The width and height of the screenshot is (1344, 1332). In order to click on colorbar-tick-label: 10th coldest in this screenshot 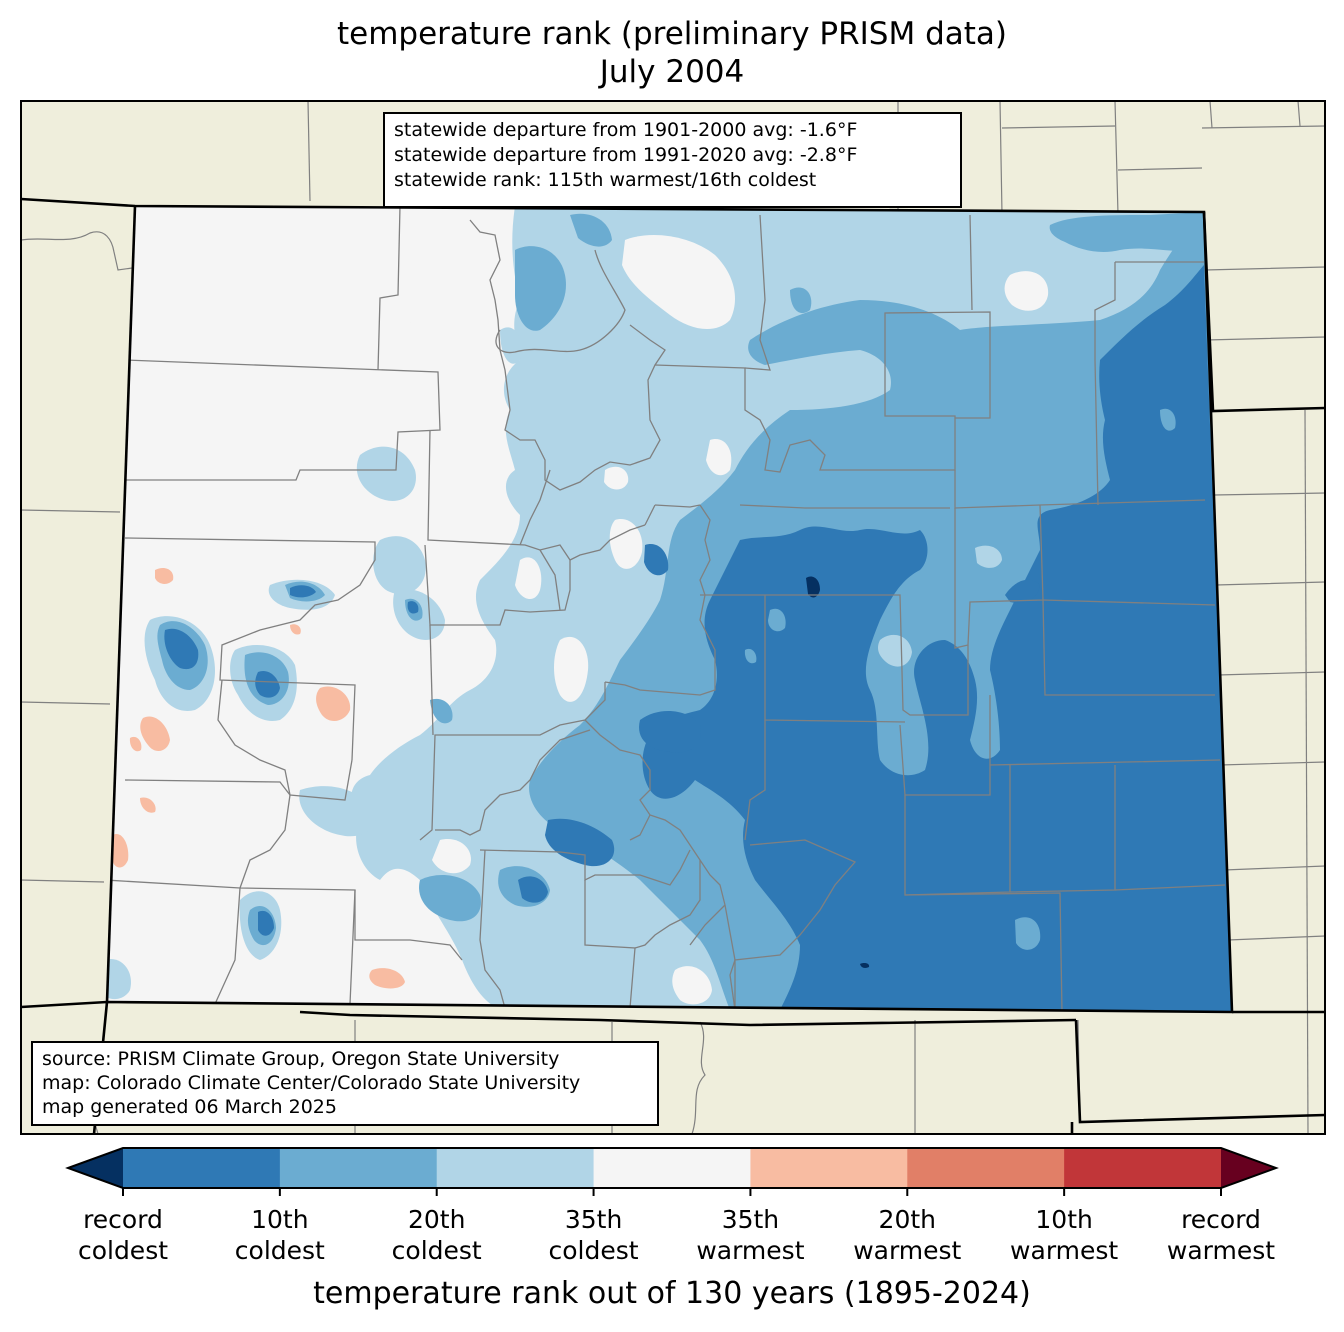, I will do `click(280, 1235)`.